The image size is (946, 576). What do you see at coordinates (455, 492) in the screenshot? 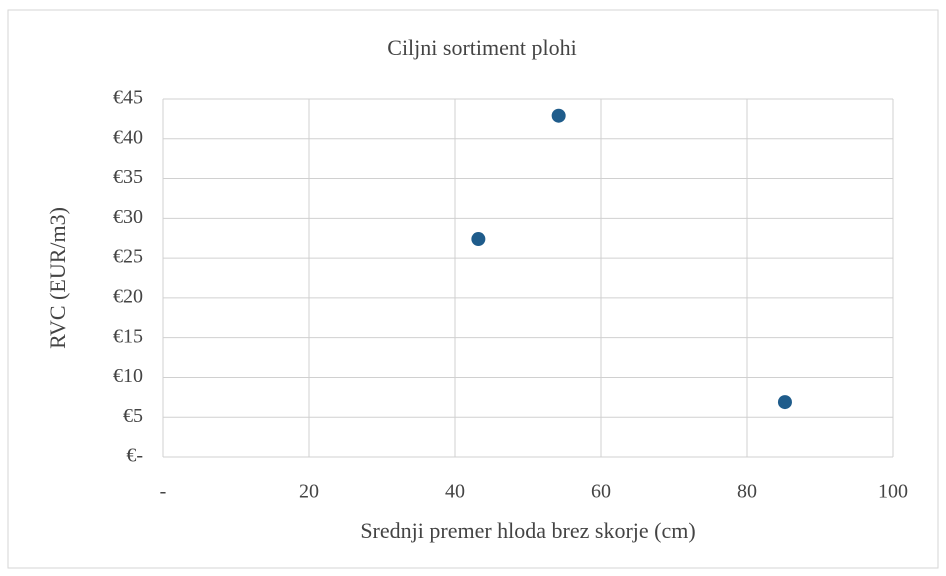
I see `x-tick-label: 40` at bounding box center [455, 492].